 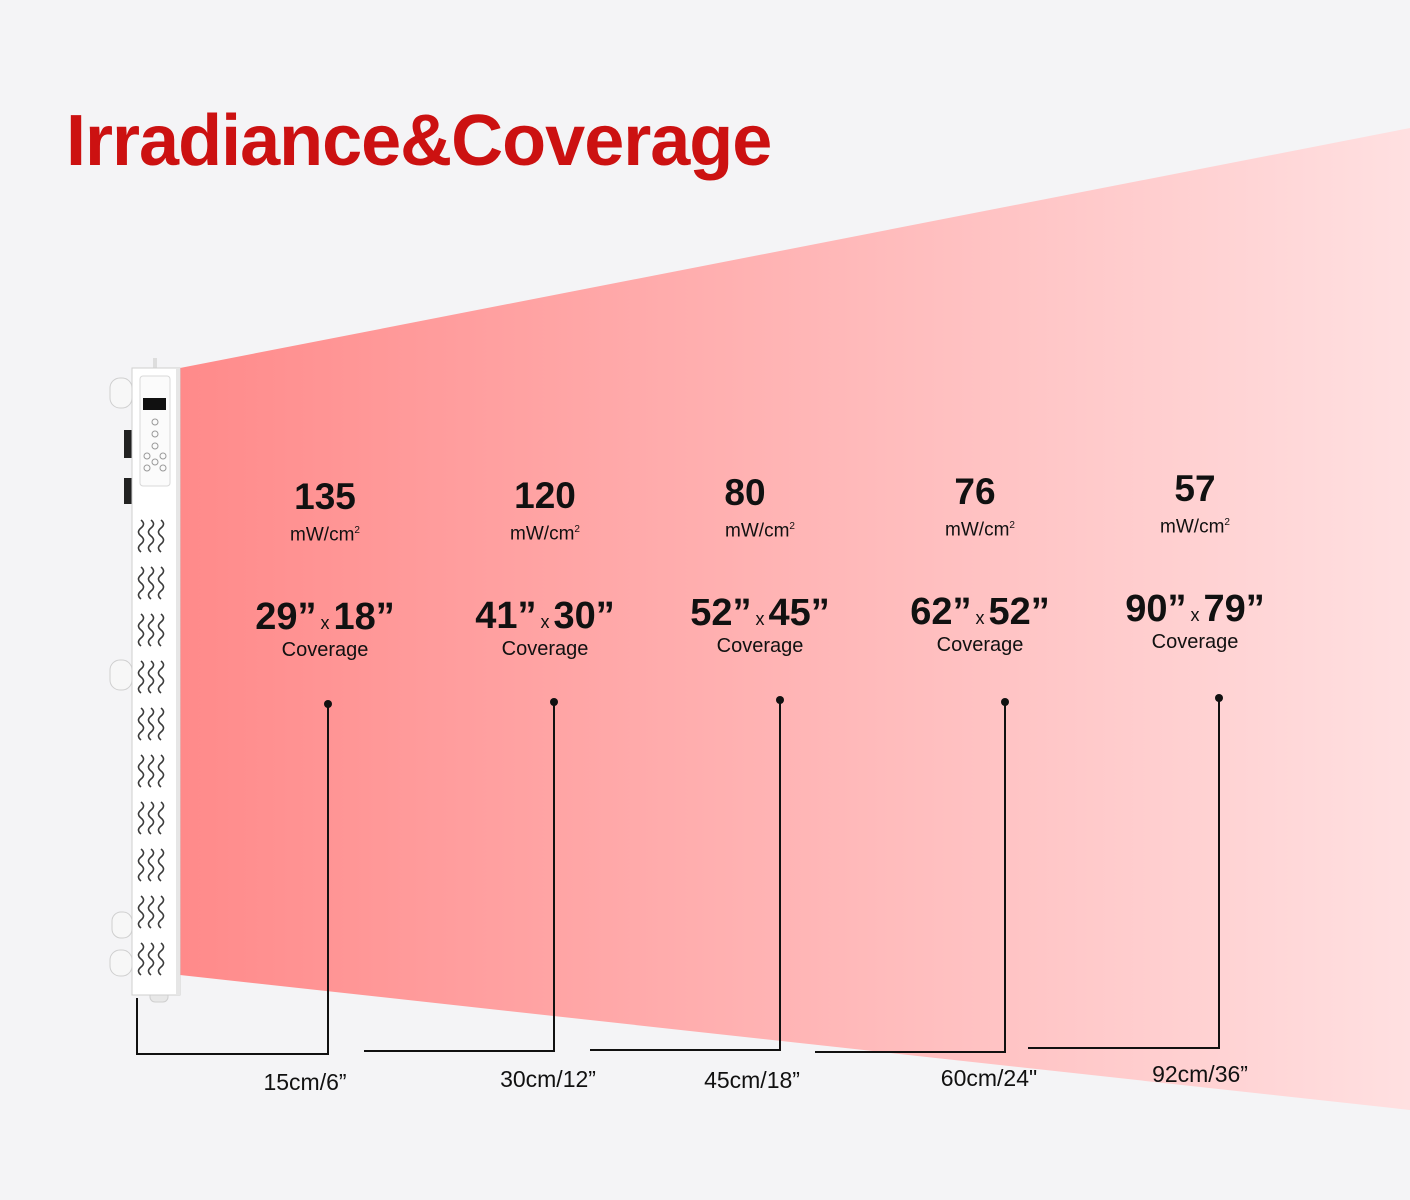 What do you see at coordinates (154, 404) in the screenshot?
I see `lcd-display-icon` at bounding box center [154, 404].